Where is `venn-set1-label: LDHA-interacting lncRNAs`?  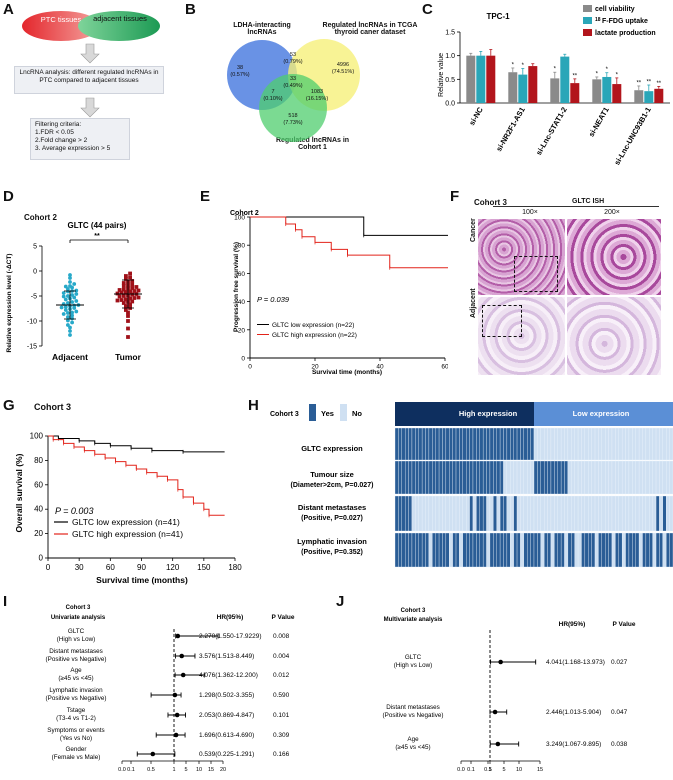 venn-set1-label: LDHA-interacting lncRNAs is located at coordinates (262, 29).